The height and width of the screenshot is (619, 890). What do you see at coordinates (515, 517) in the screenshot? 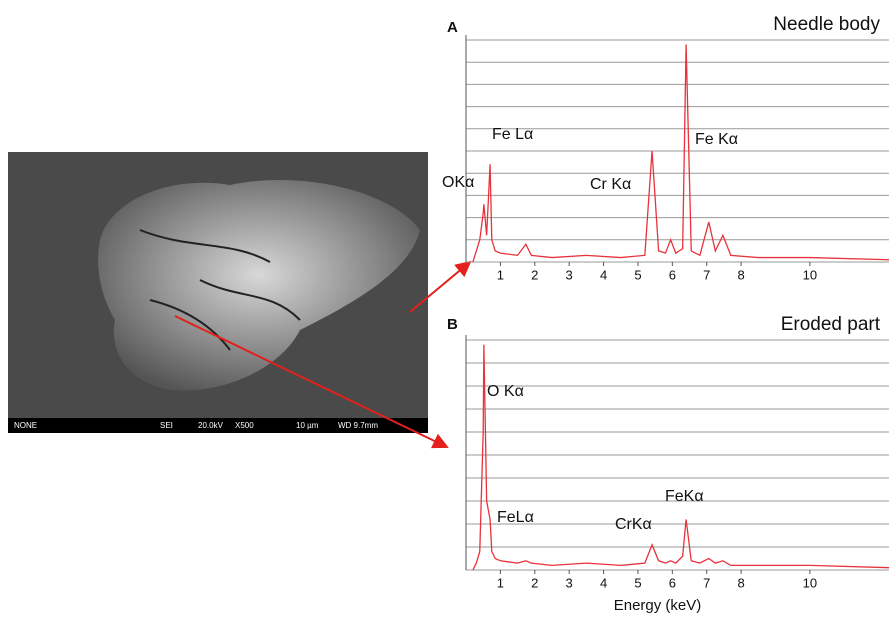
I see `peak-label: FeLα` at bounding box center [515, 517].